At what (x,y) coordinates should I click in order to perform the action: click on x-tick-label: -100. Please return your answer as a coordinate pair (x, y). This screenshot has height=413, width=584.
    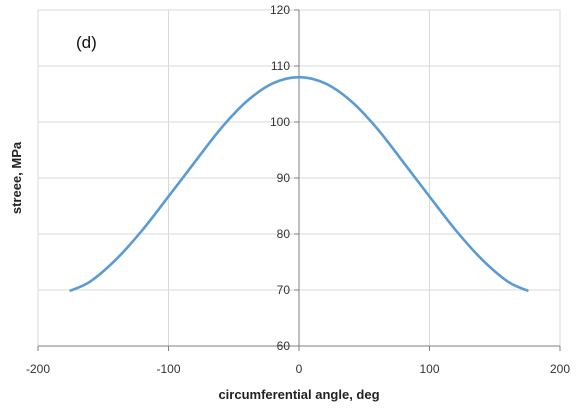
    Looking at the image, I should click on (168, 369).